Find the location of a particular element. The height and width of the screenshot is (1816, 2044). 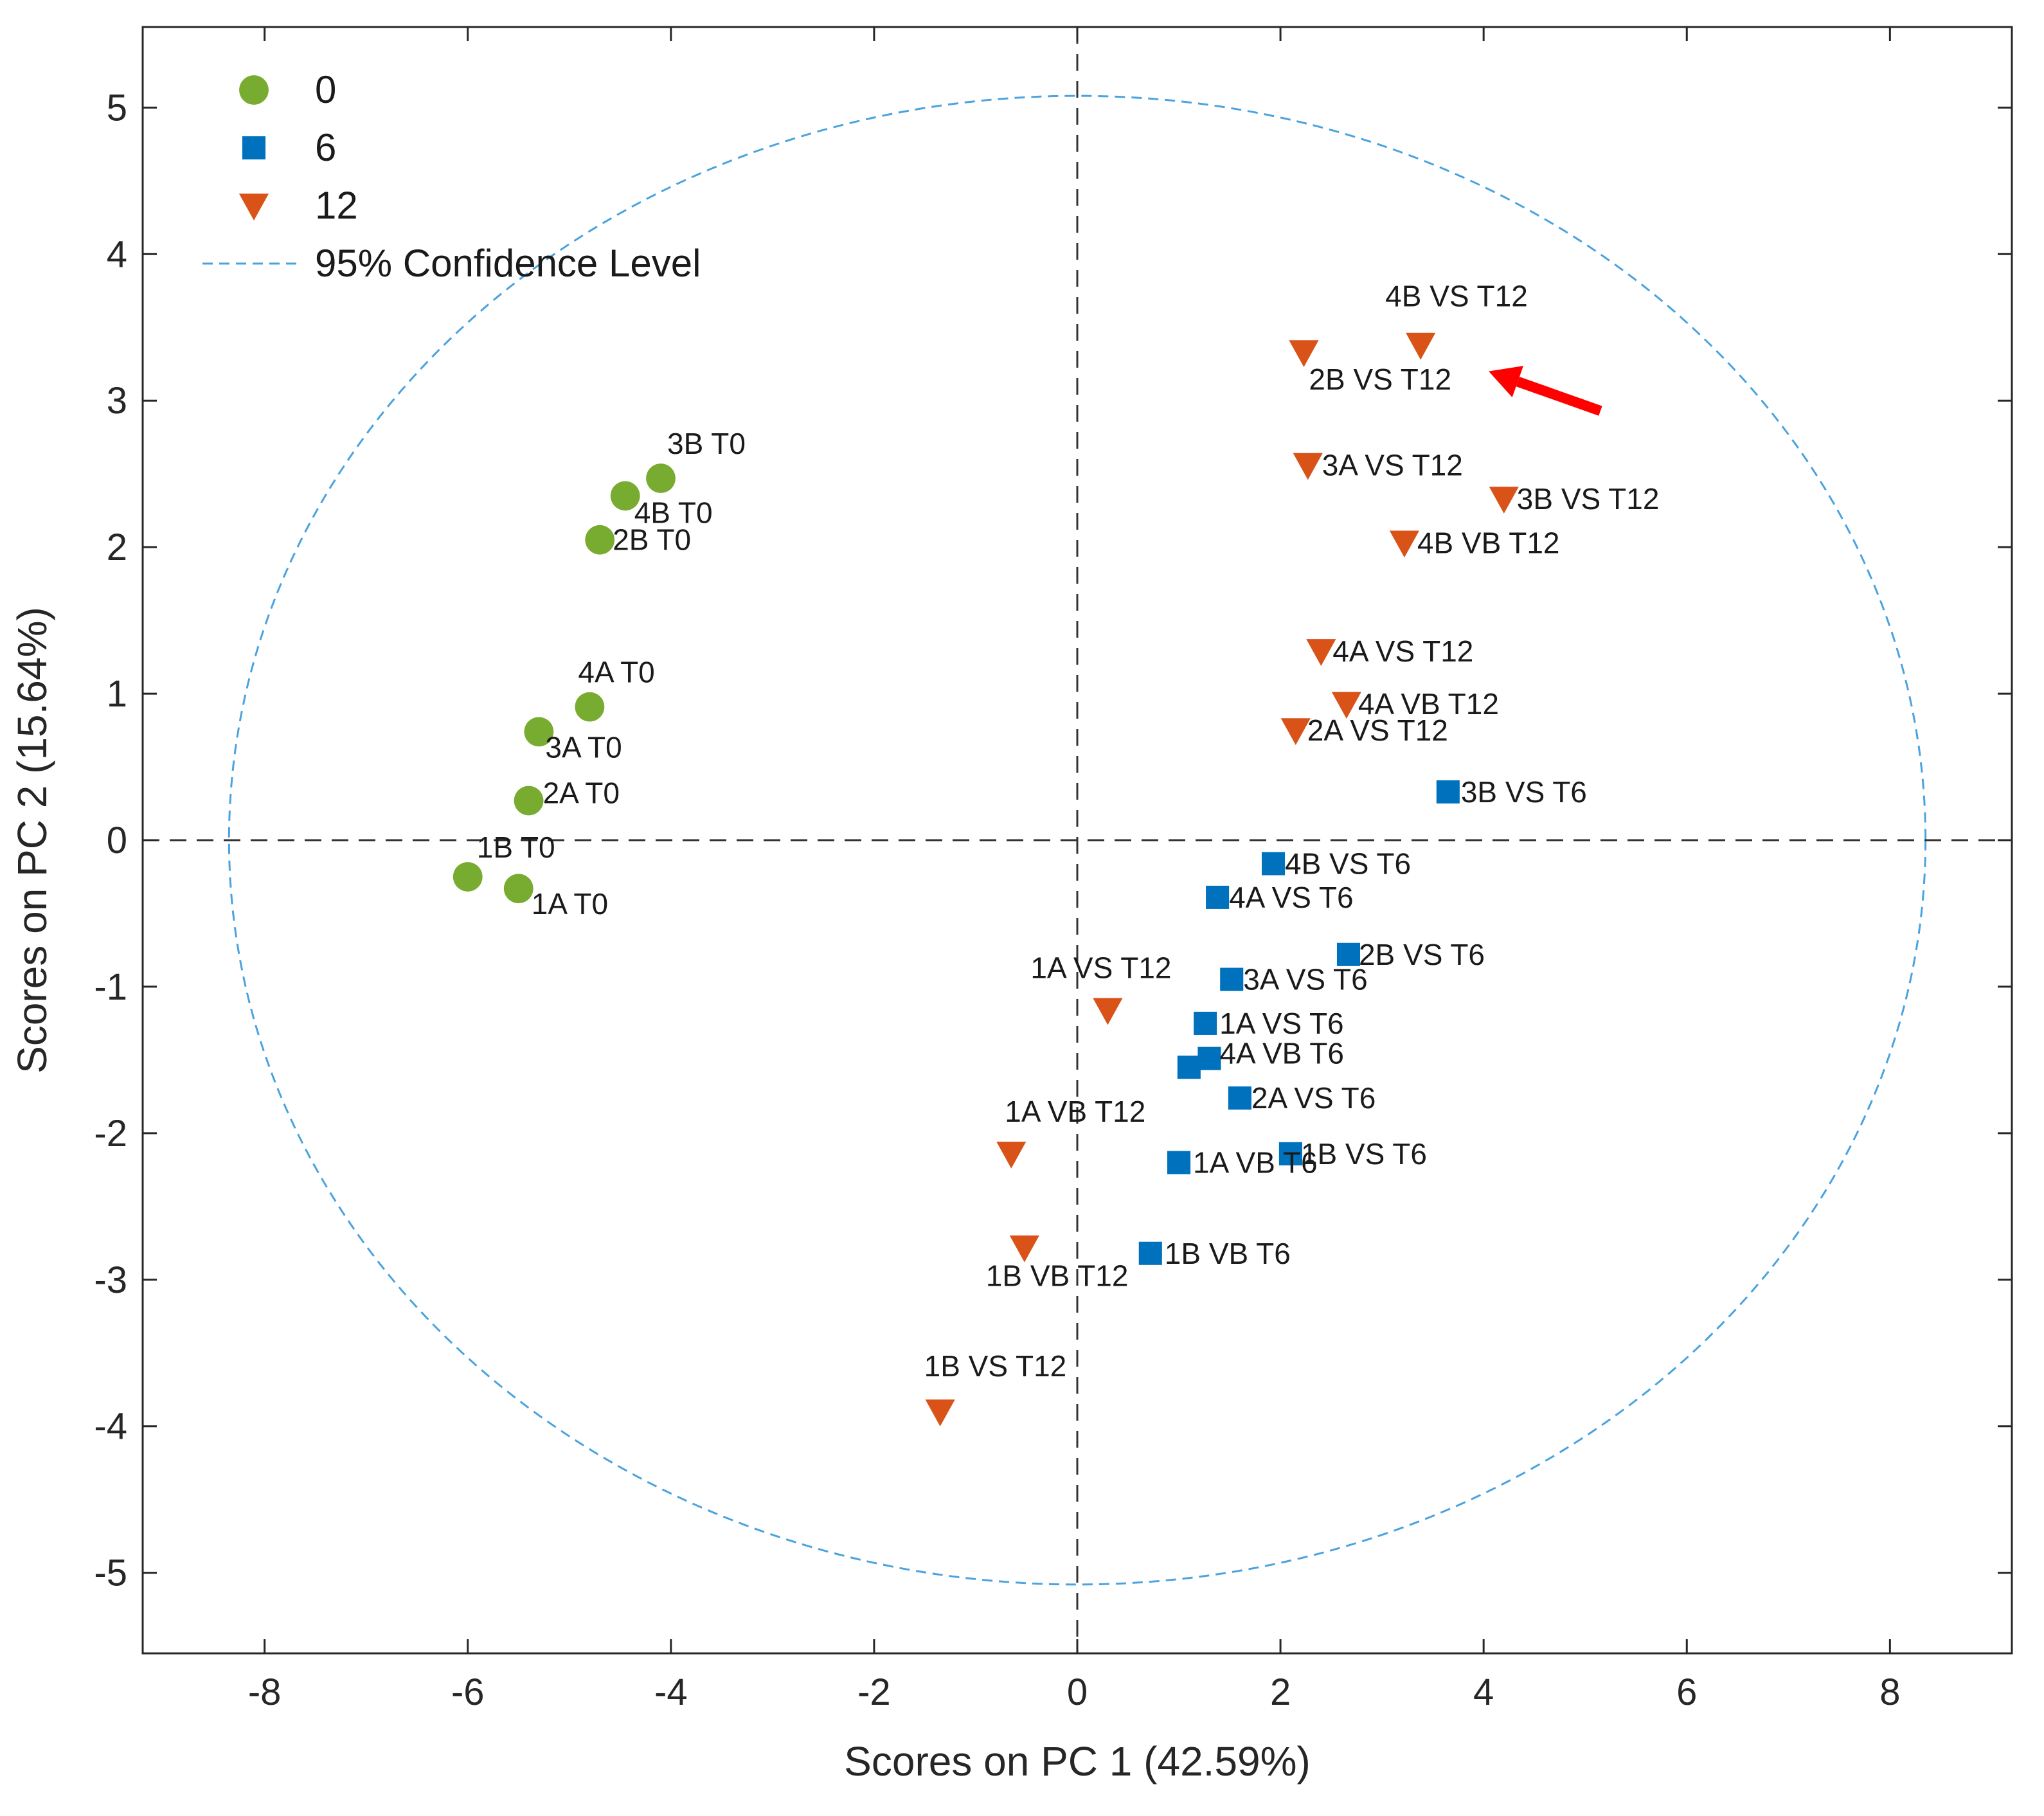

data-point-label: 4B VS T6 is located at coordinates (1348, 864).